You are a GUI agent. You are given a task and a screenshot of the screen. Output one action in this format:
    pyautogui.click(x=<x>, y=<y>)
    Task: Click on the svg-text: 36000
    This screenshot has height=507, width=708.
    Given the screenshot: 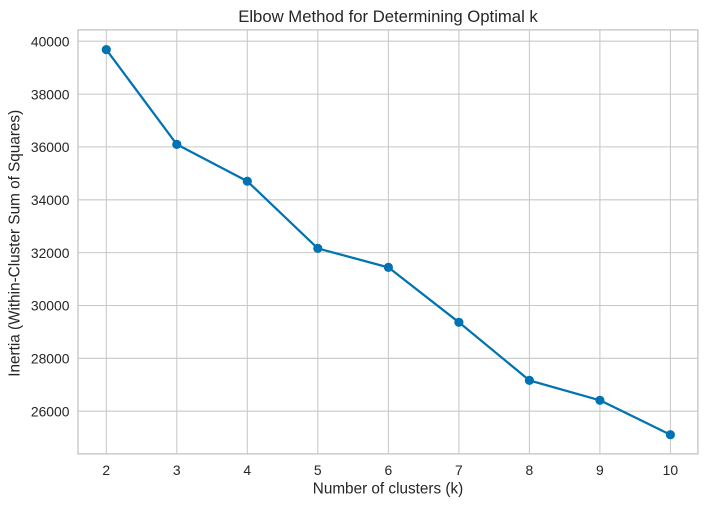 What is the action you would take?
    pyautogui.click(x=50, y=147)
    